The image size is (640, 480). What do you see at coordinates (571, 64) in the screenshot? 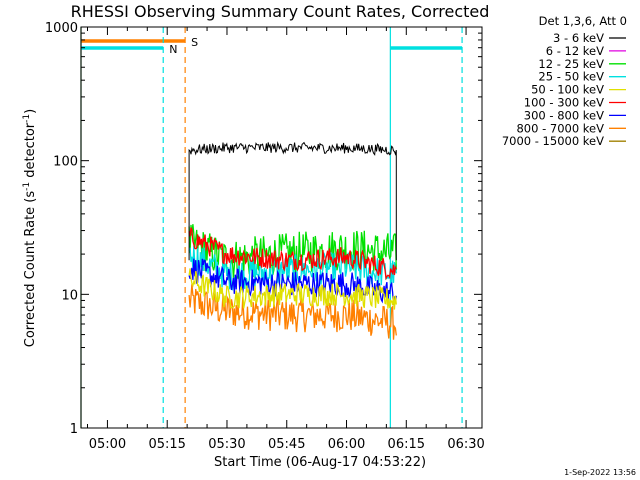
I see `legend-label: 12 - 25 keV` at bounding box center [571, 64].